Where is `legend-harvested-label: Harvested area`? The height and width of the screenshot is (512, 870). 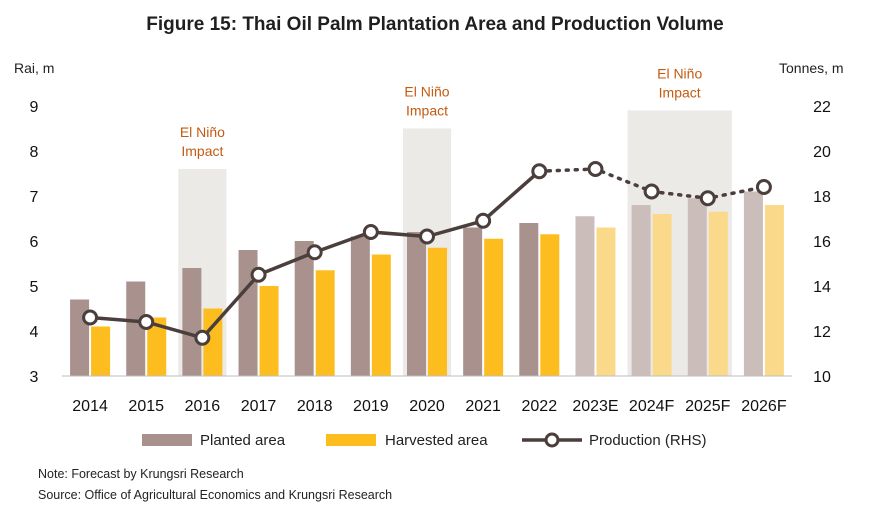
legend-harvested-label: Harvested area is located at coordinates (436, 440).